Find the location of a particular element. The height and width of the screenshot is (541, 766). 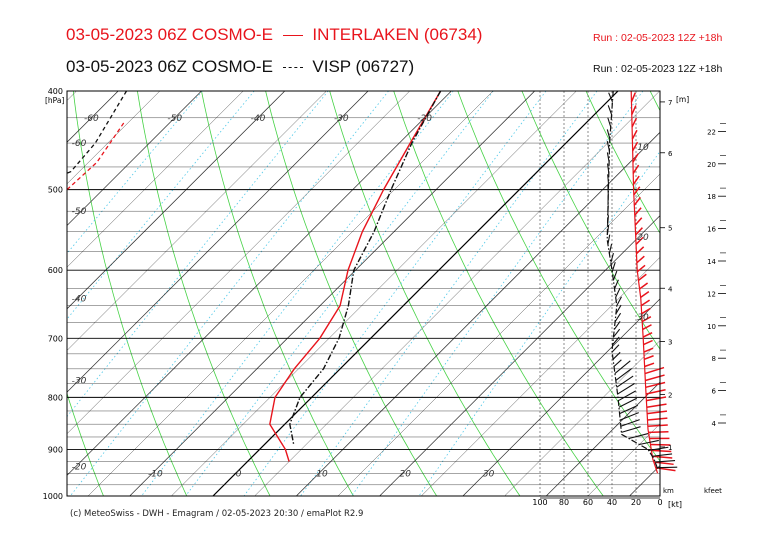

y-axis-tick: 800 is located at coordinates (55, 397).